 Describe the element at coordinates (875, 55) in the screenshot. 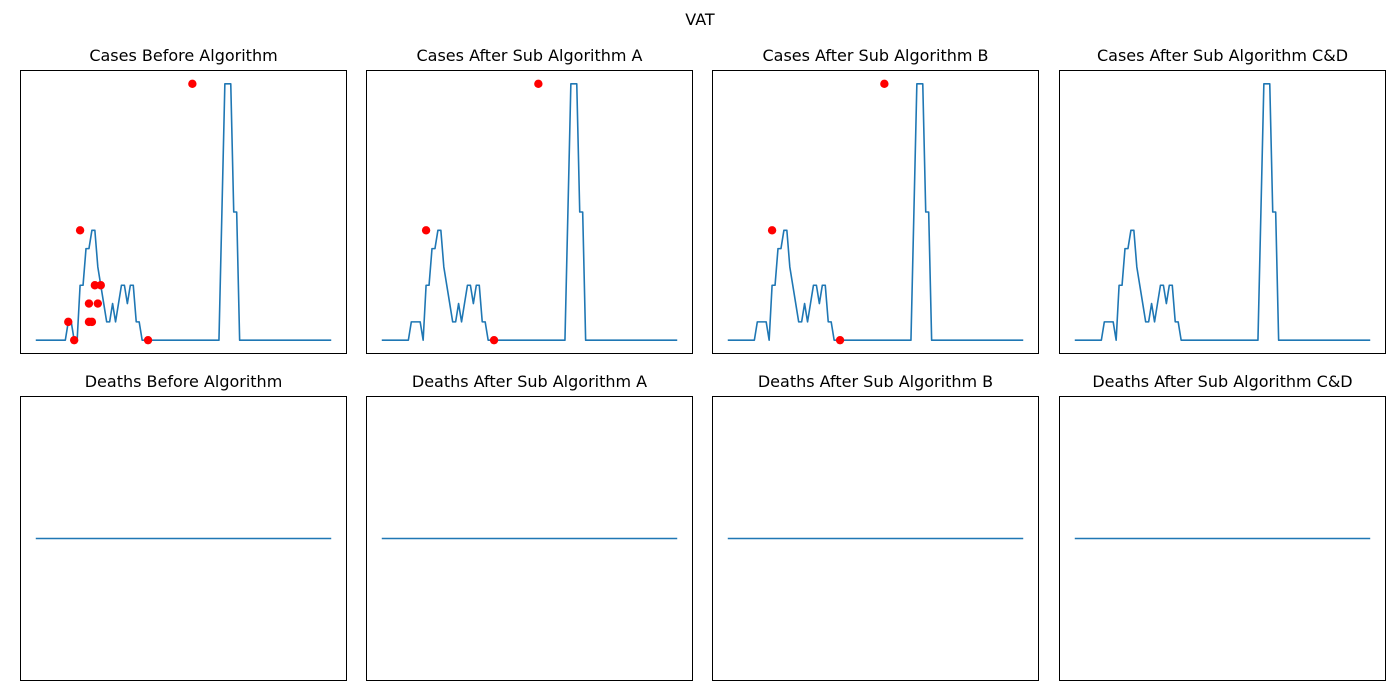

I see `panel-title-cases-after-b: Cases After Sub Algorithm B` at that location.